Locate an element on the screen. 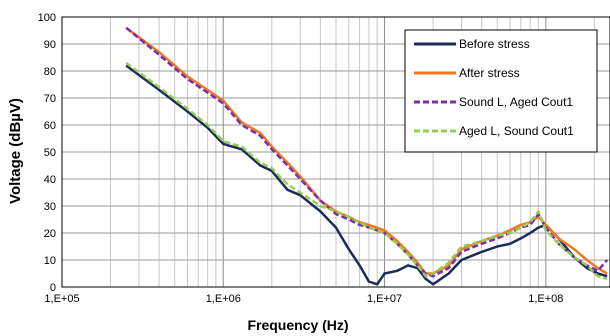 This screenshot has height=336, width=610. legend-label: After stress is located at coordinates (489, 73).